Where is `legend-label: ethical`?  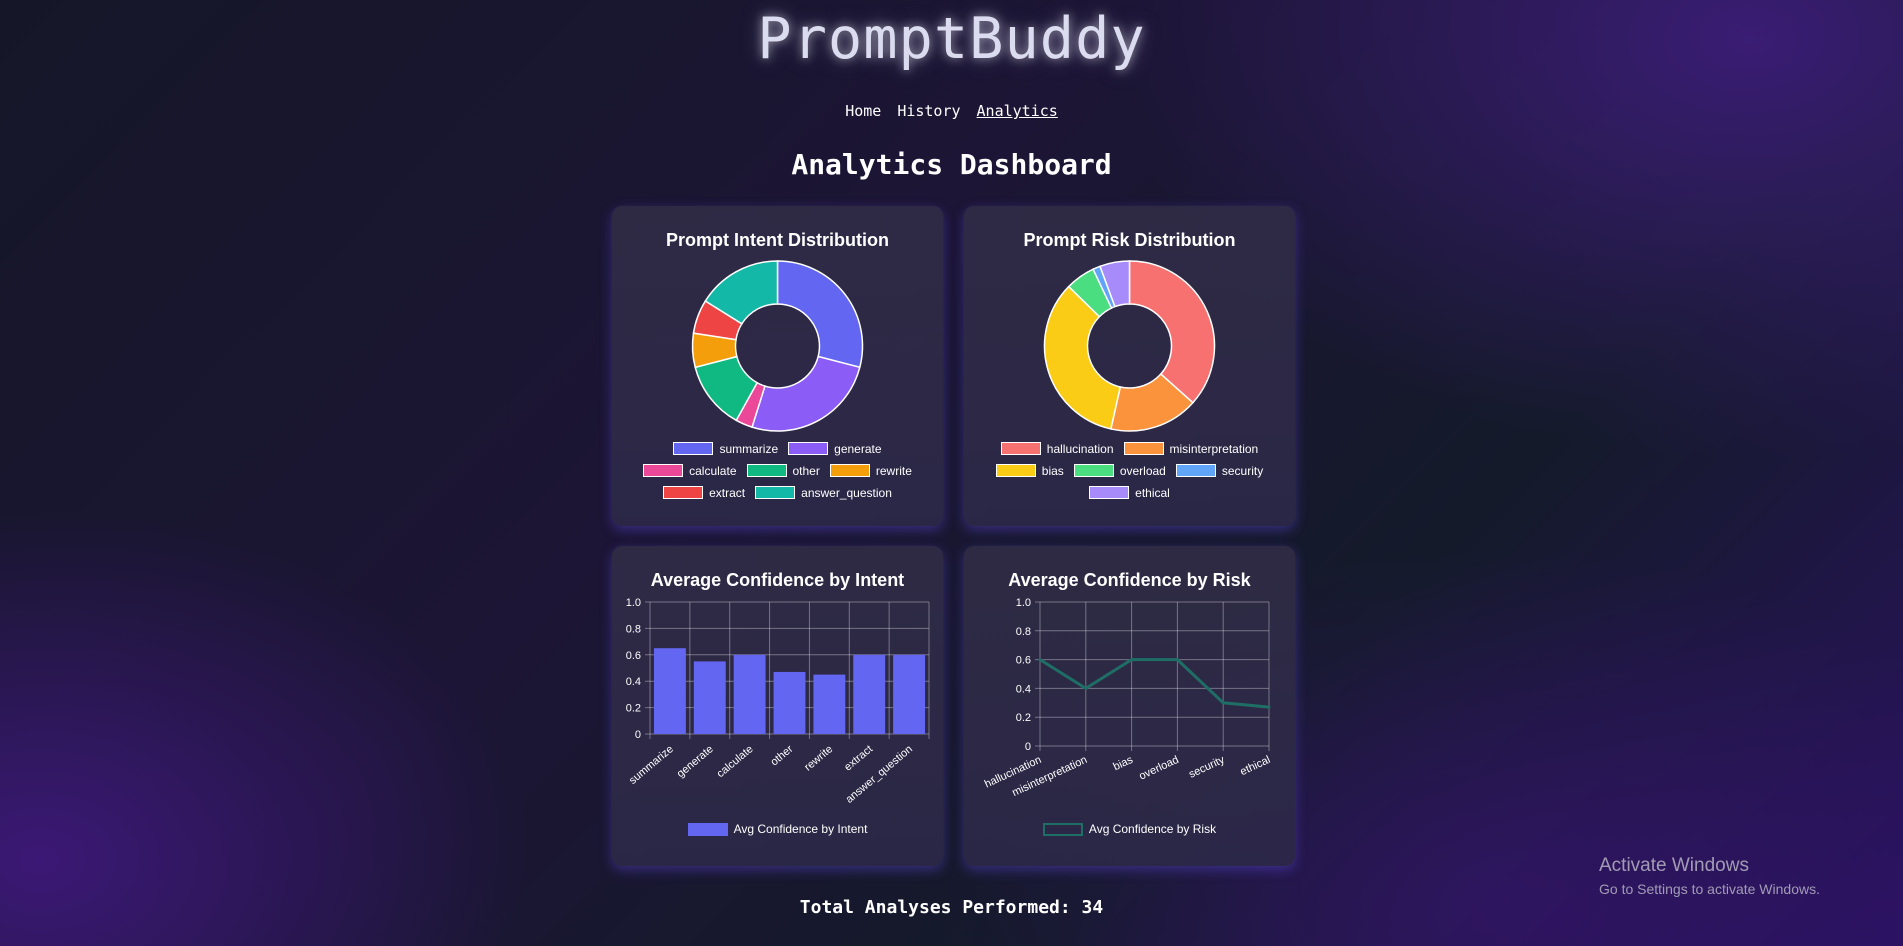 legend-label: ethical is located at coordinates (1152, 492).